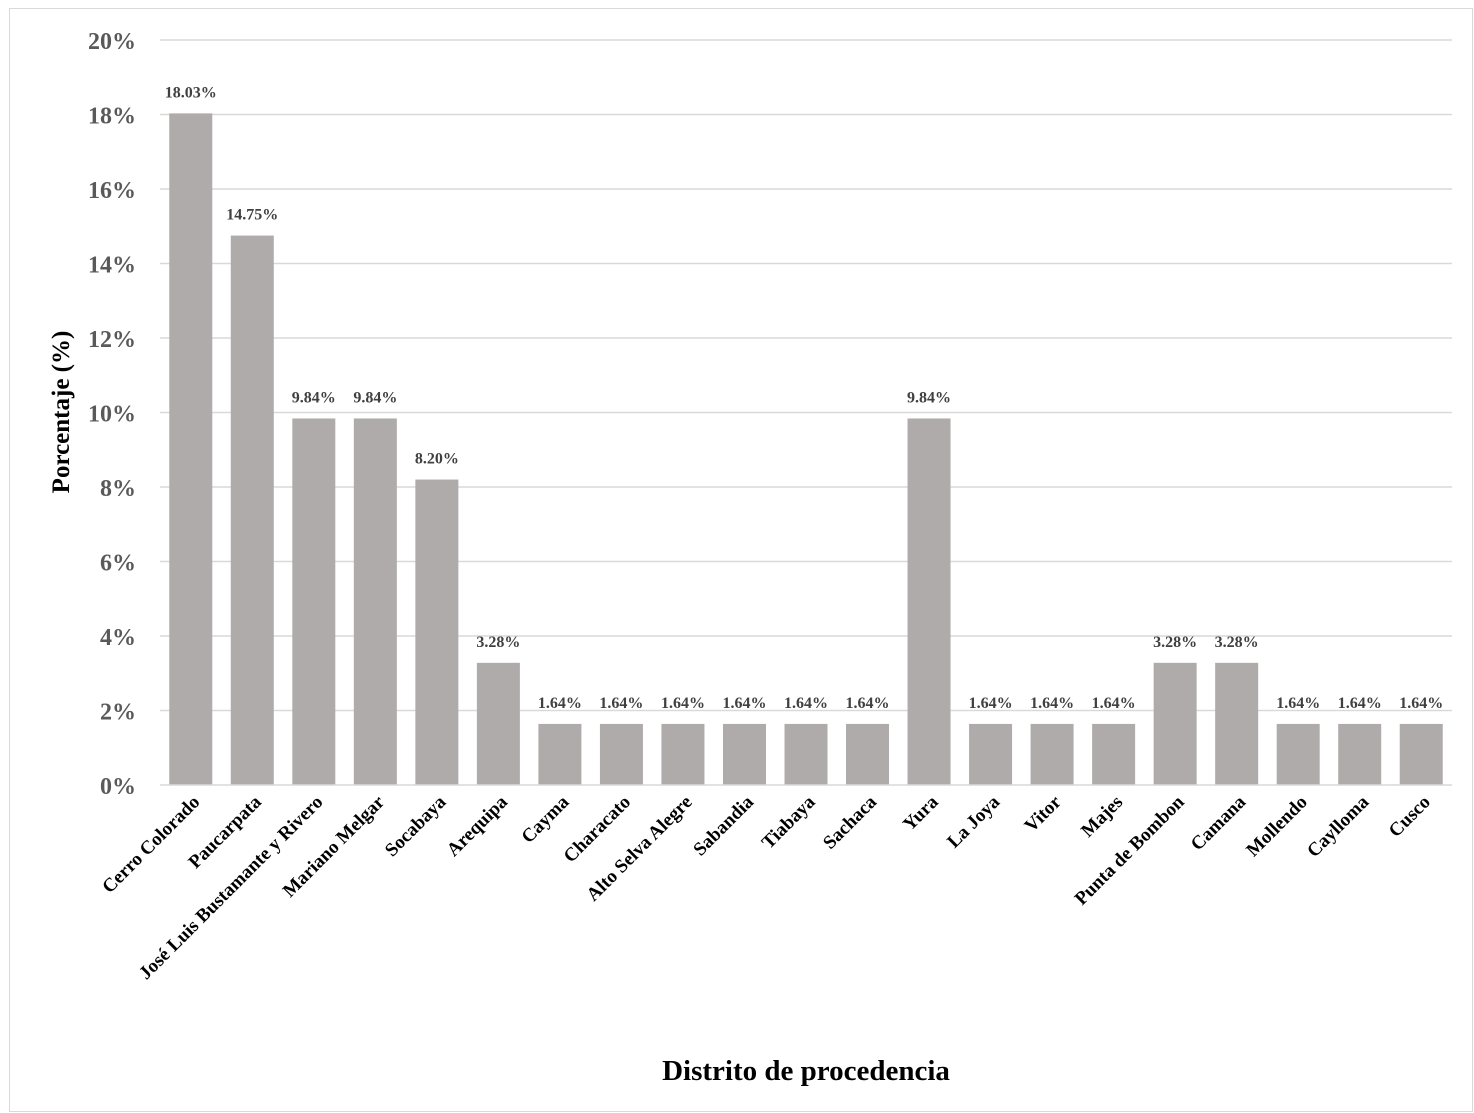  Describe the element at coordinates (850, 822) in the screenshot. I see `x-category-label: Sachaca` at that location.